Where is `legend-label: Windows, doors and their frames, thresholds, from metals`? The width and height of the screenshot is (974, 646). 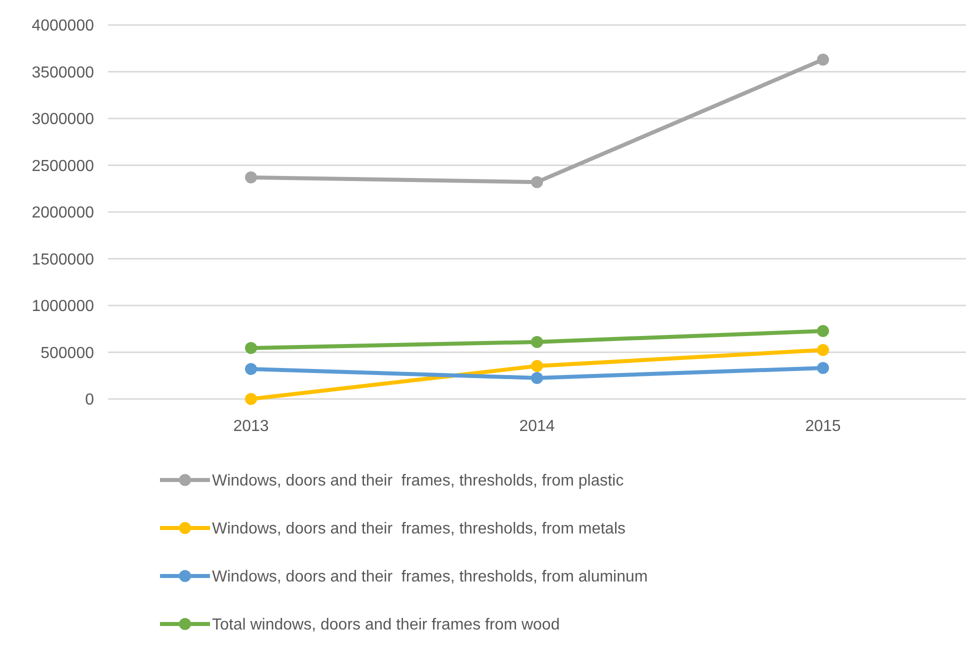
legend-label: Windows, doors and their frames, thresholds, from metals is located at coordinates (419, 529).